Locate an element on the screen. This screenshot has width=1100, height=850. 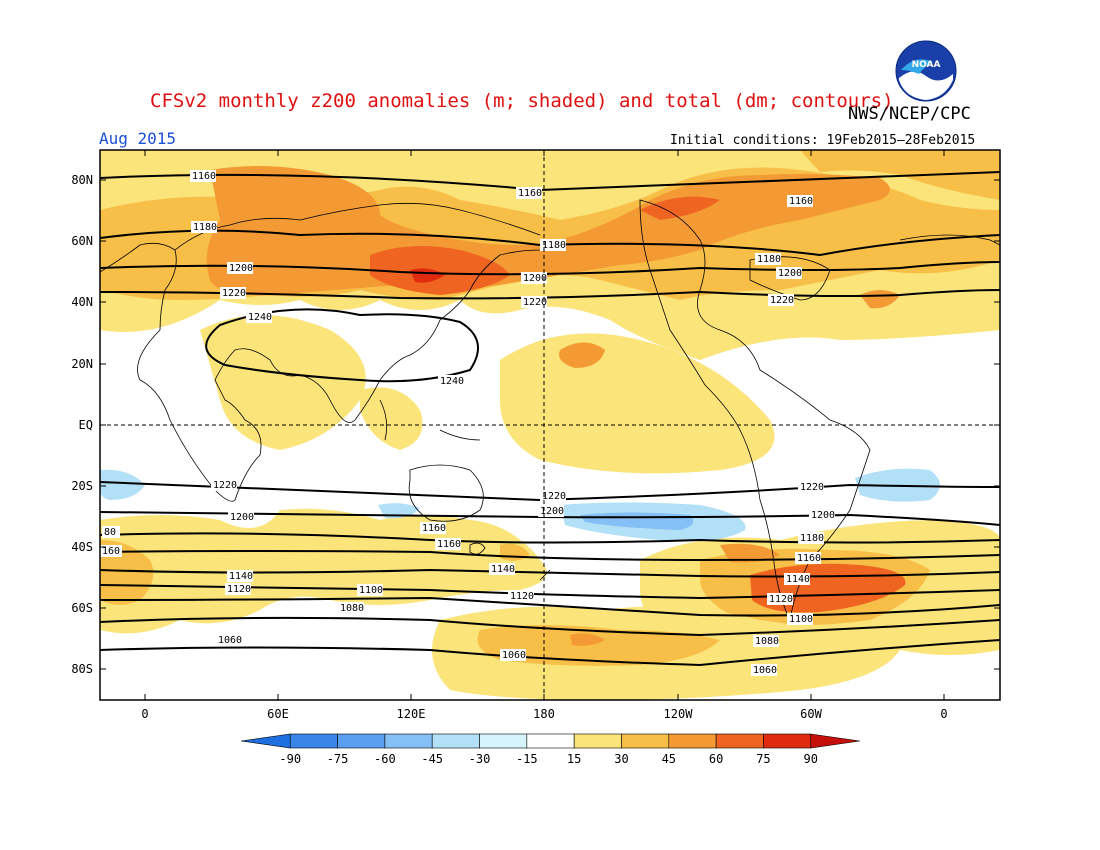
lon-label: 60W is located at coordinates (811, 714).